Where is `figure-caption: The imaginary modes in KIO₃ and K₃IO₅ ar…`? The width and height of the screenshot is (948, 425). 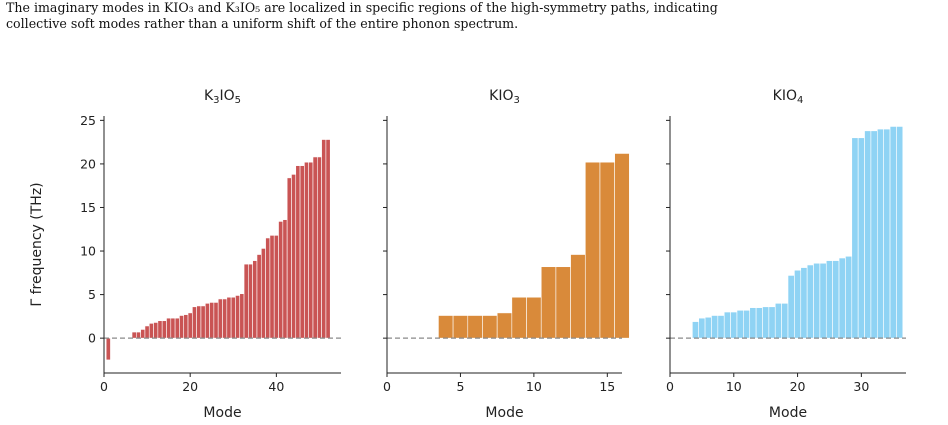 figure-caption: The imaginary modes in KIO₃ and K₃IO₅ ar… is located at coordinates (474, 16).